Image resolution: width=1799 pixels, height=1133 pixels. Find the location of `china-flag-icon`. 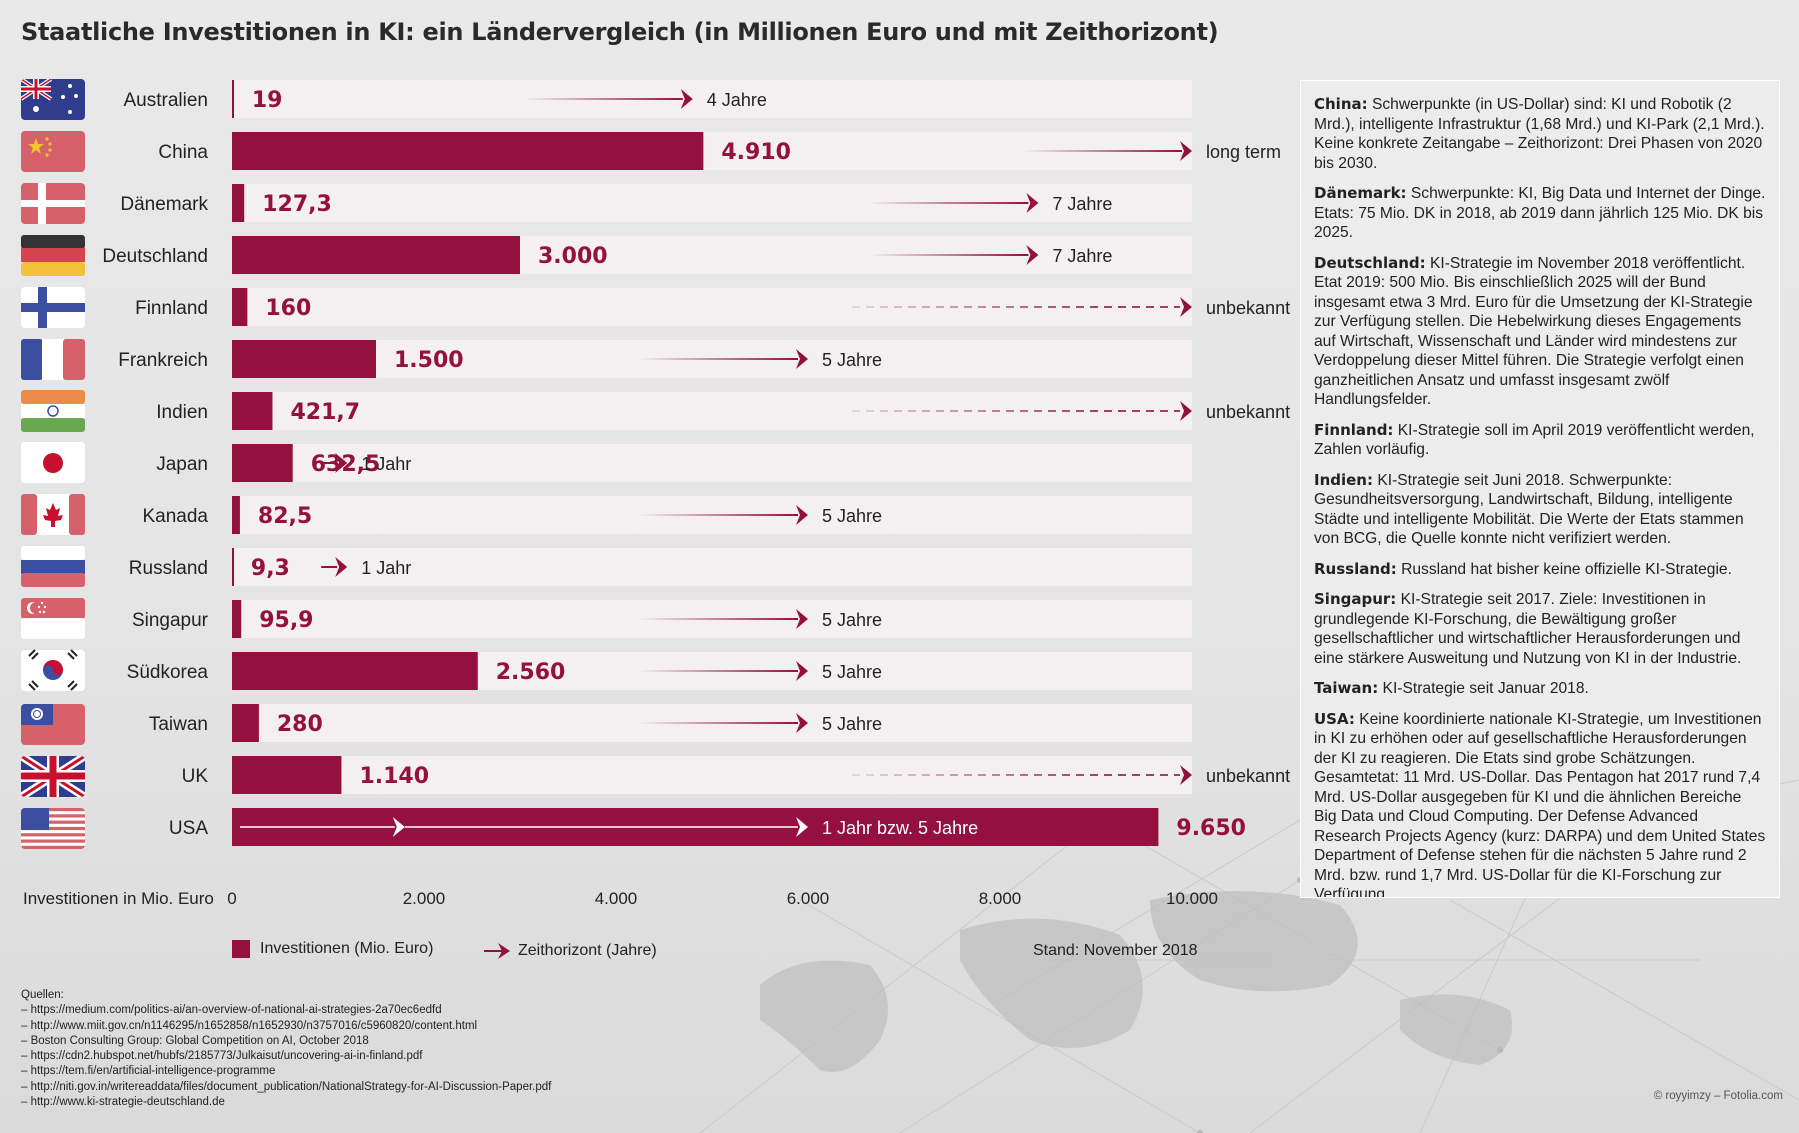

china-flag-icon is located at coordinates (53, 151).